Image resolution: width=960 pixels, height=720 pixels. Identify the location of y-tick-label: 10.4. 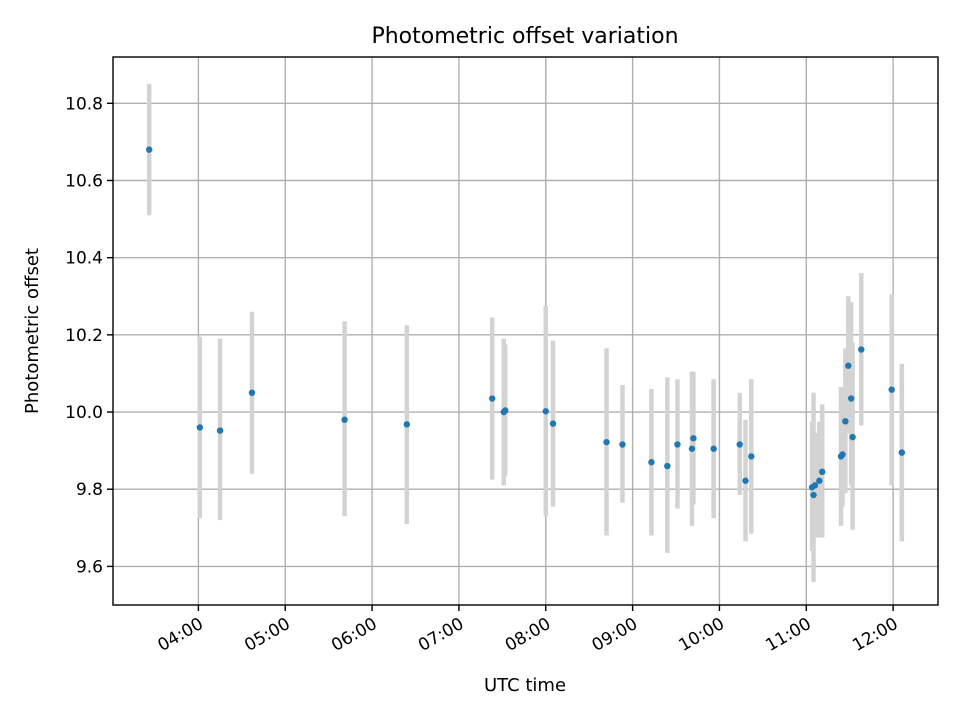
(84, 259).